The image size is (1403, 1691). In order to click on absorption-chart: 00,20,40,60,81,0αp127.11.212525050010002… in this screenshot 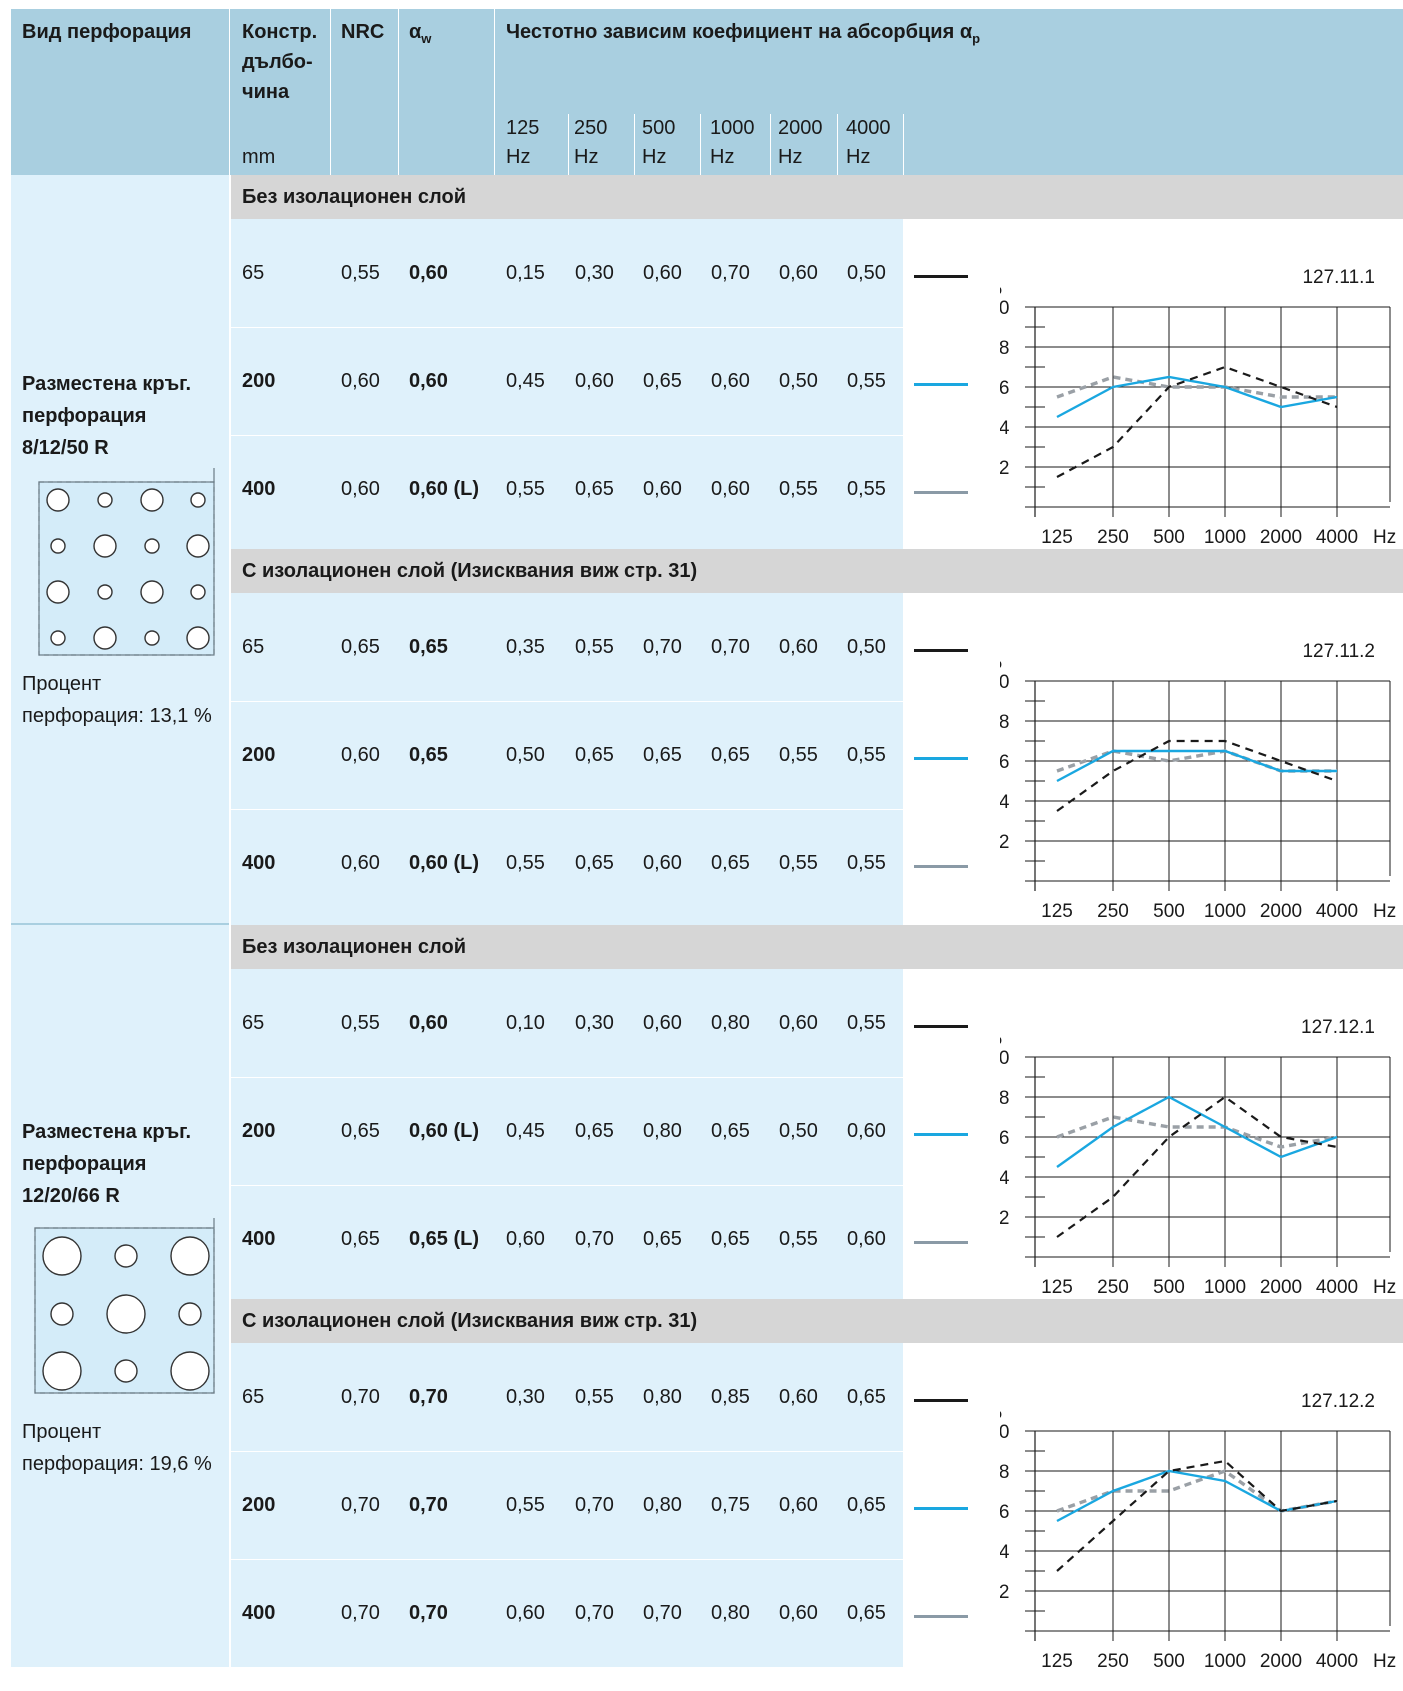, I will do `click(1198, 781)`.